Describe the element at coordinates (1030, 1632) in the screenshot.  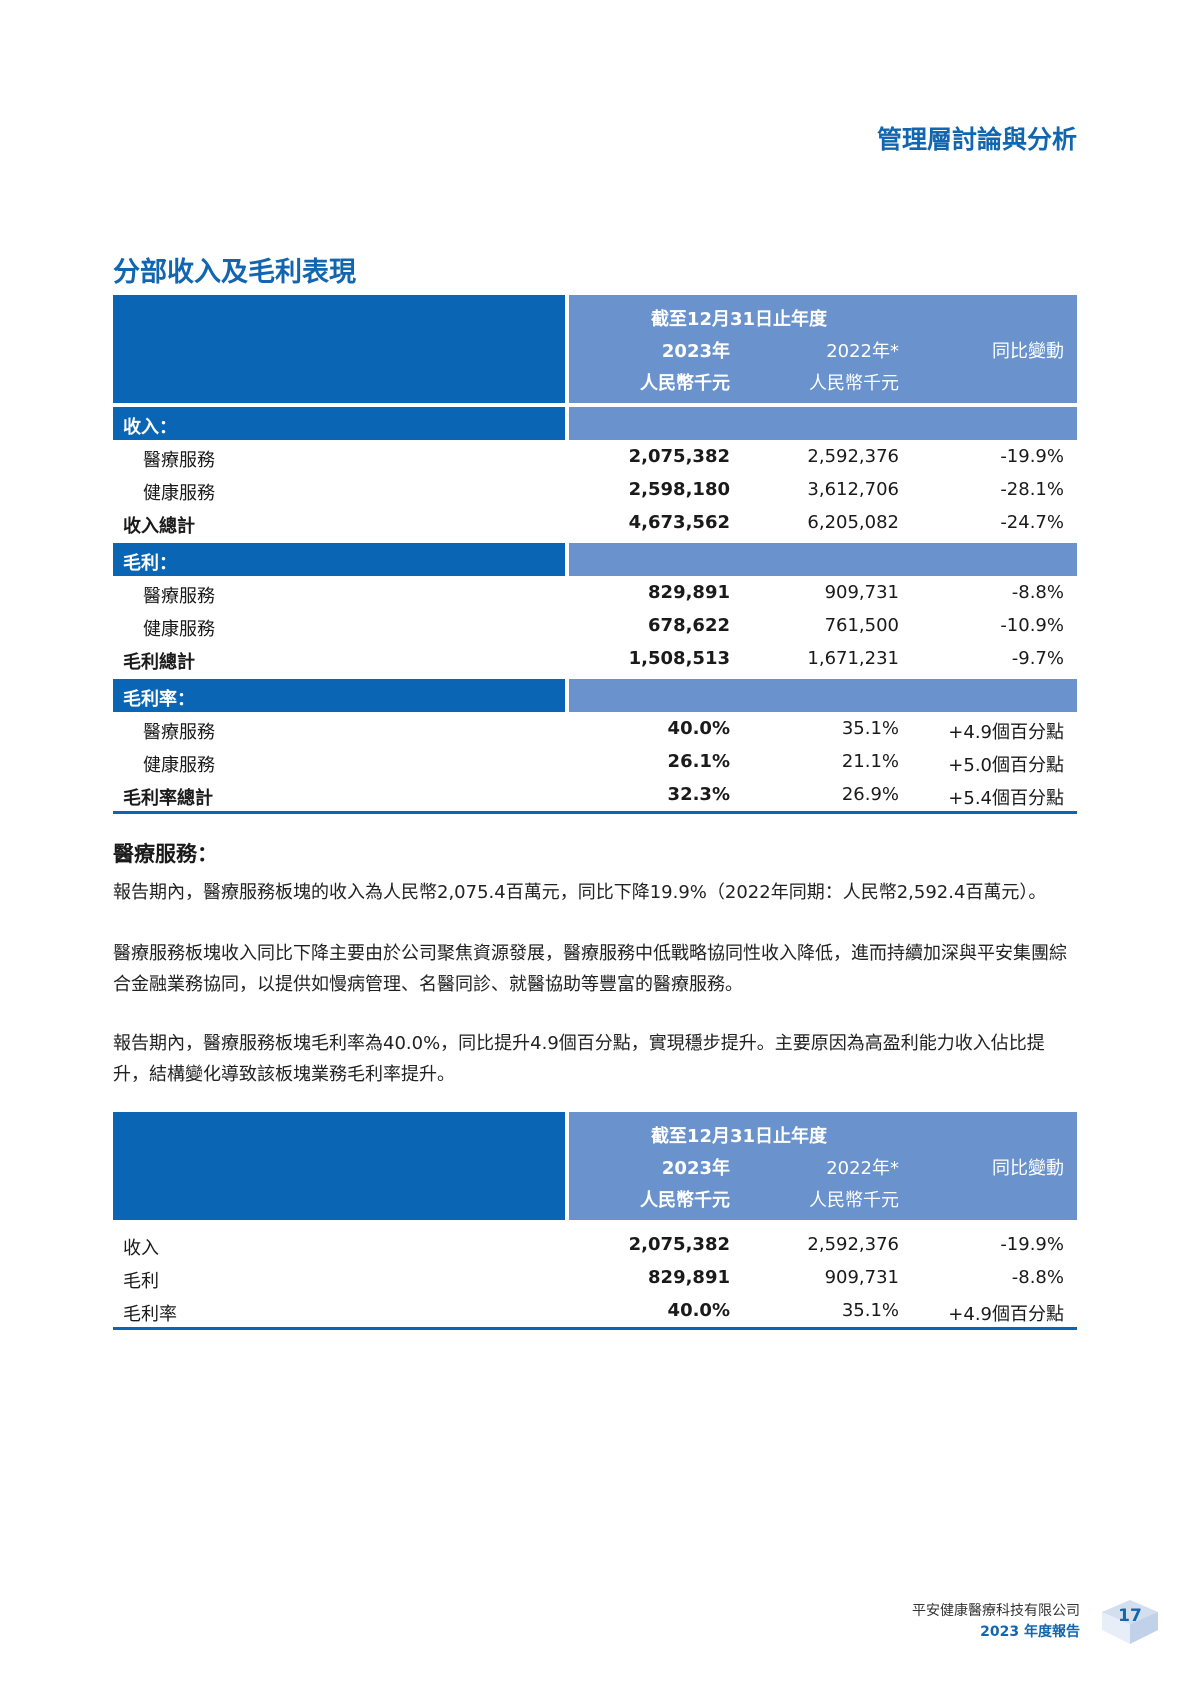
I see `footer-report-title: 2023 年度報告` at that location.